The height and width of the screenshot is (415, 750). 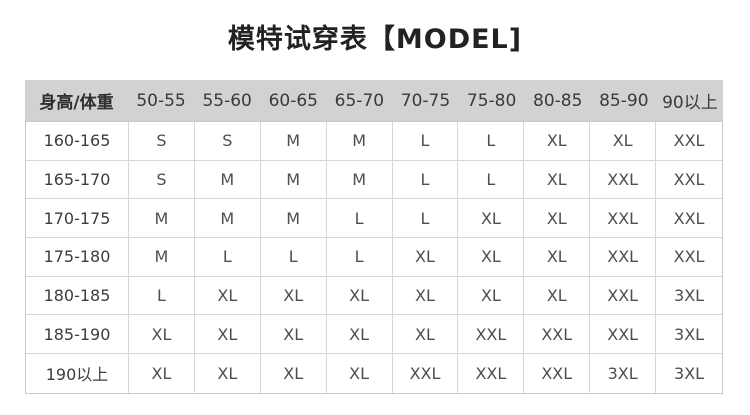 I want to click on table-row: 180-185 L XL XL XL XL XL XL XXL 3XL, so click(x=374, y=296).